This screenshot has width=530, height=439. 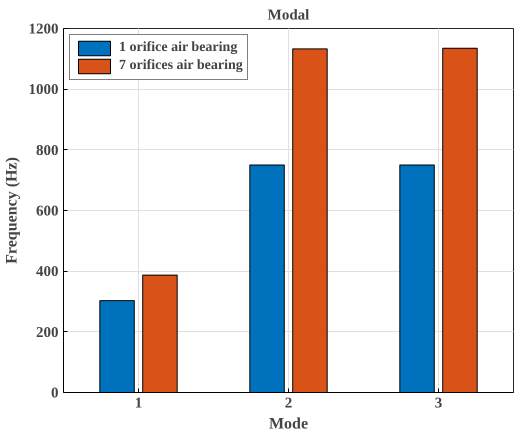 I want to click on legend-label: 1 orifice air bearing, so click(x=178, y=48).